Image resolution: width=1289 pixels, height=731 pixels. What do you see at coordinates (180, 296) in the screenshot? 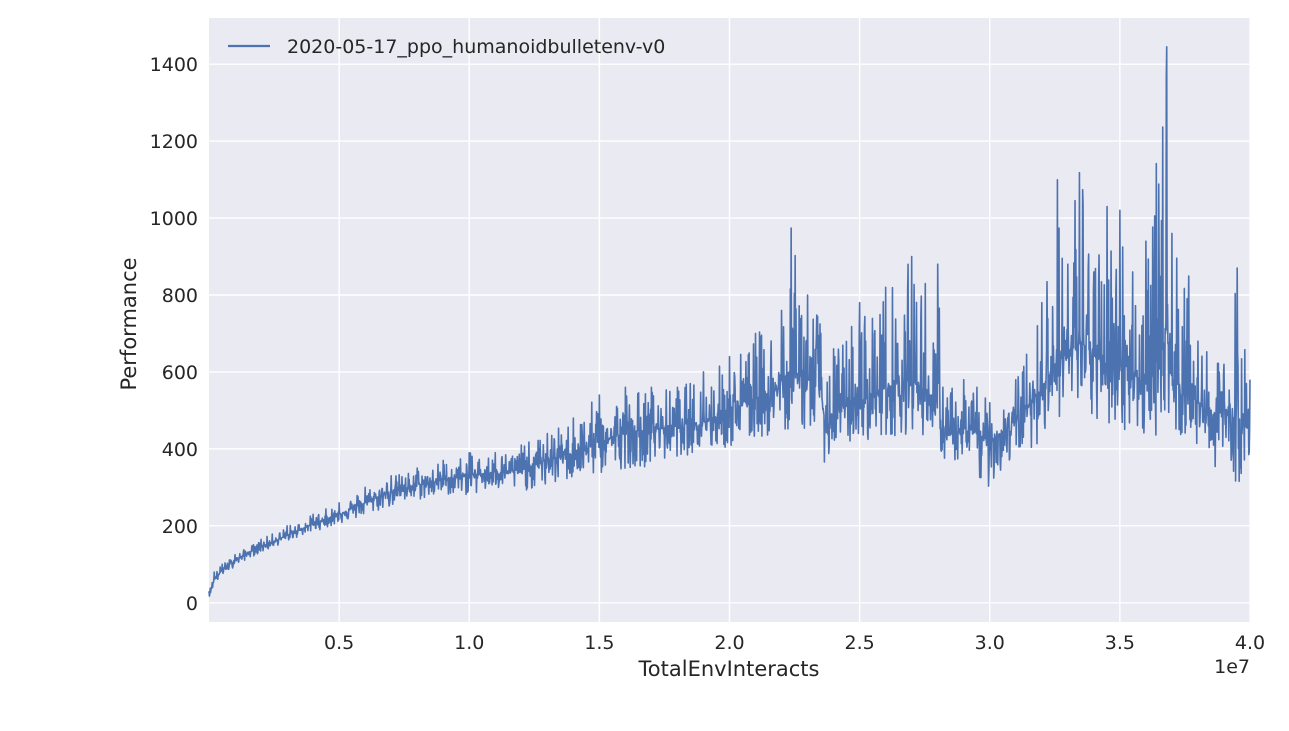
I see `y-tick-label: 800` at bounding box center [180, 296].